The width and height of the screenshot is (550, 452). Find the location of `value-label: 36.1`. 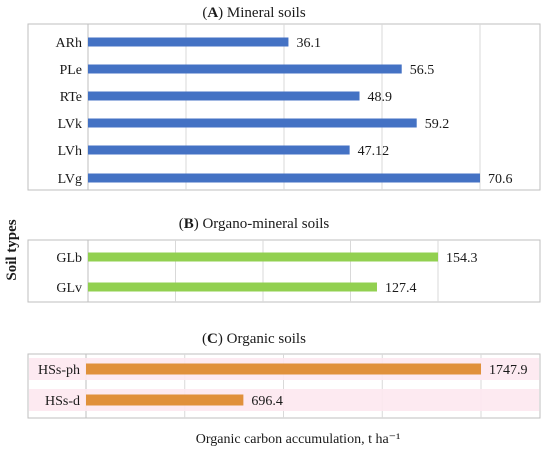

value-label: 36.1 is located at coordinates (308, 43).